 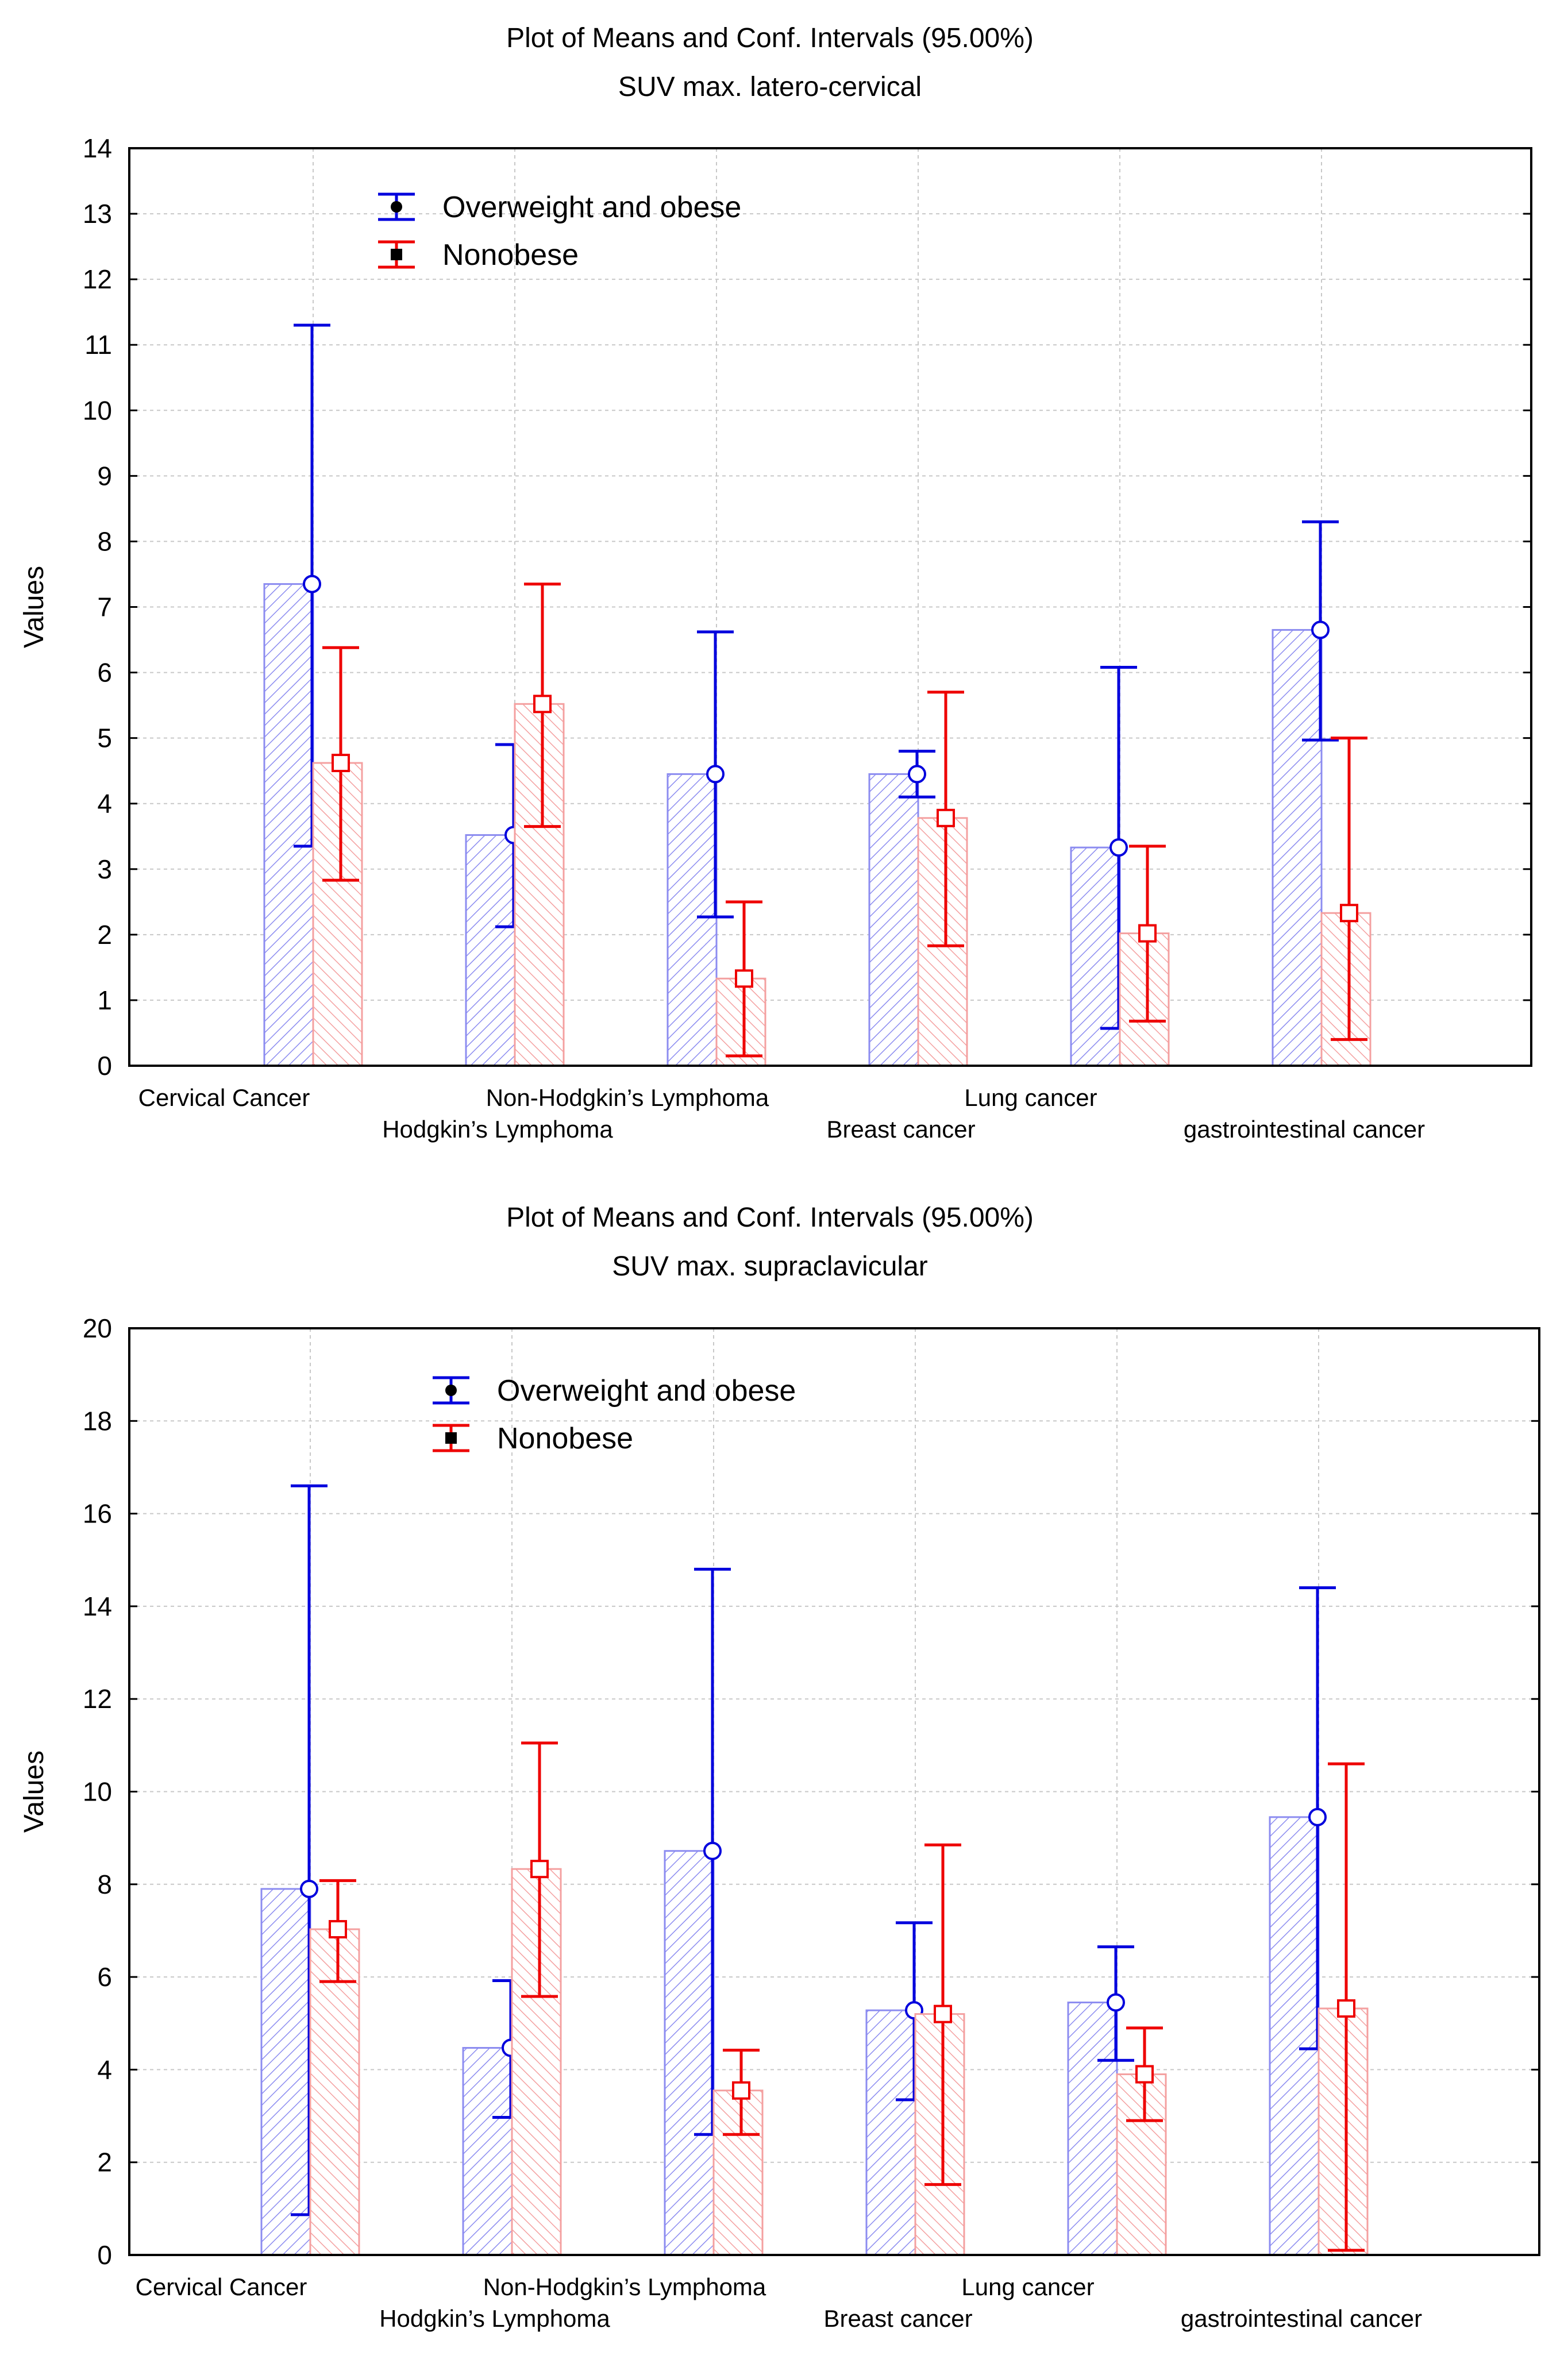 I want to click on y-tick-label: 9, so click(x=104, y=476).